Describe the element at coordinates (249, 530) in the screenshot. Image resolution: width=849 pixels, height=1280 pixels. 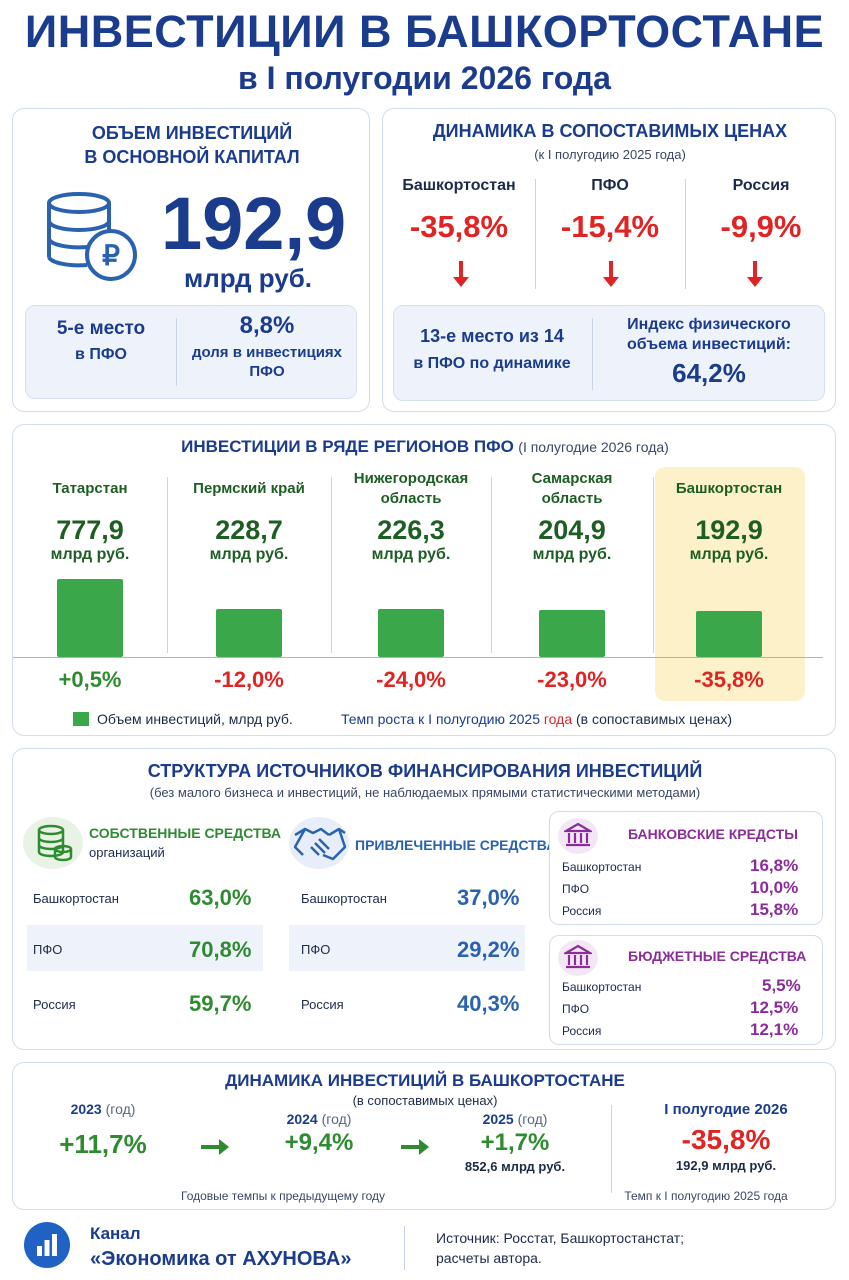
I see `region-value: 228,7` at that location.